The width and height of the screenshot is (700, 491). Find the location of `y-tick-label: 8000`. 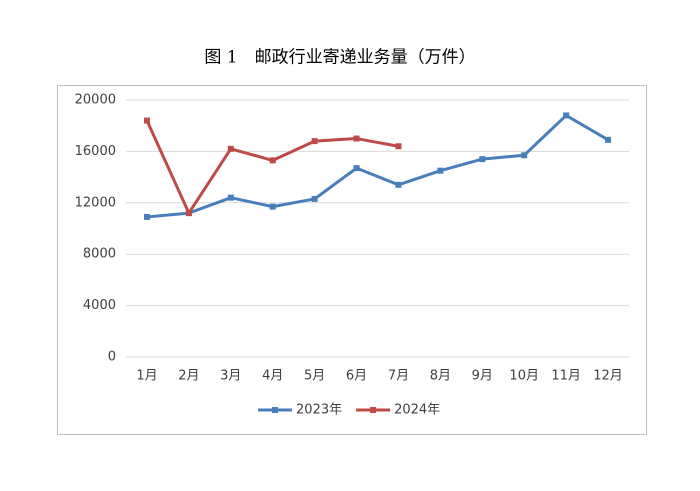

y-tick-label: 8000 is located at coordinates (99, 254).